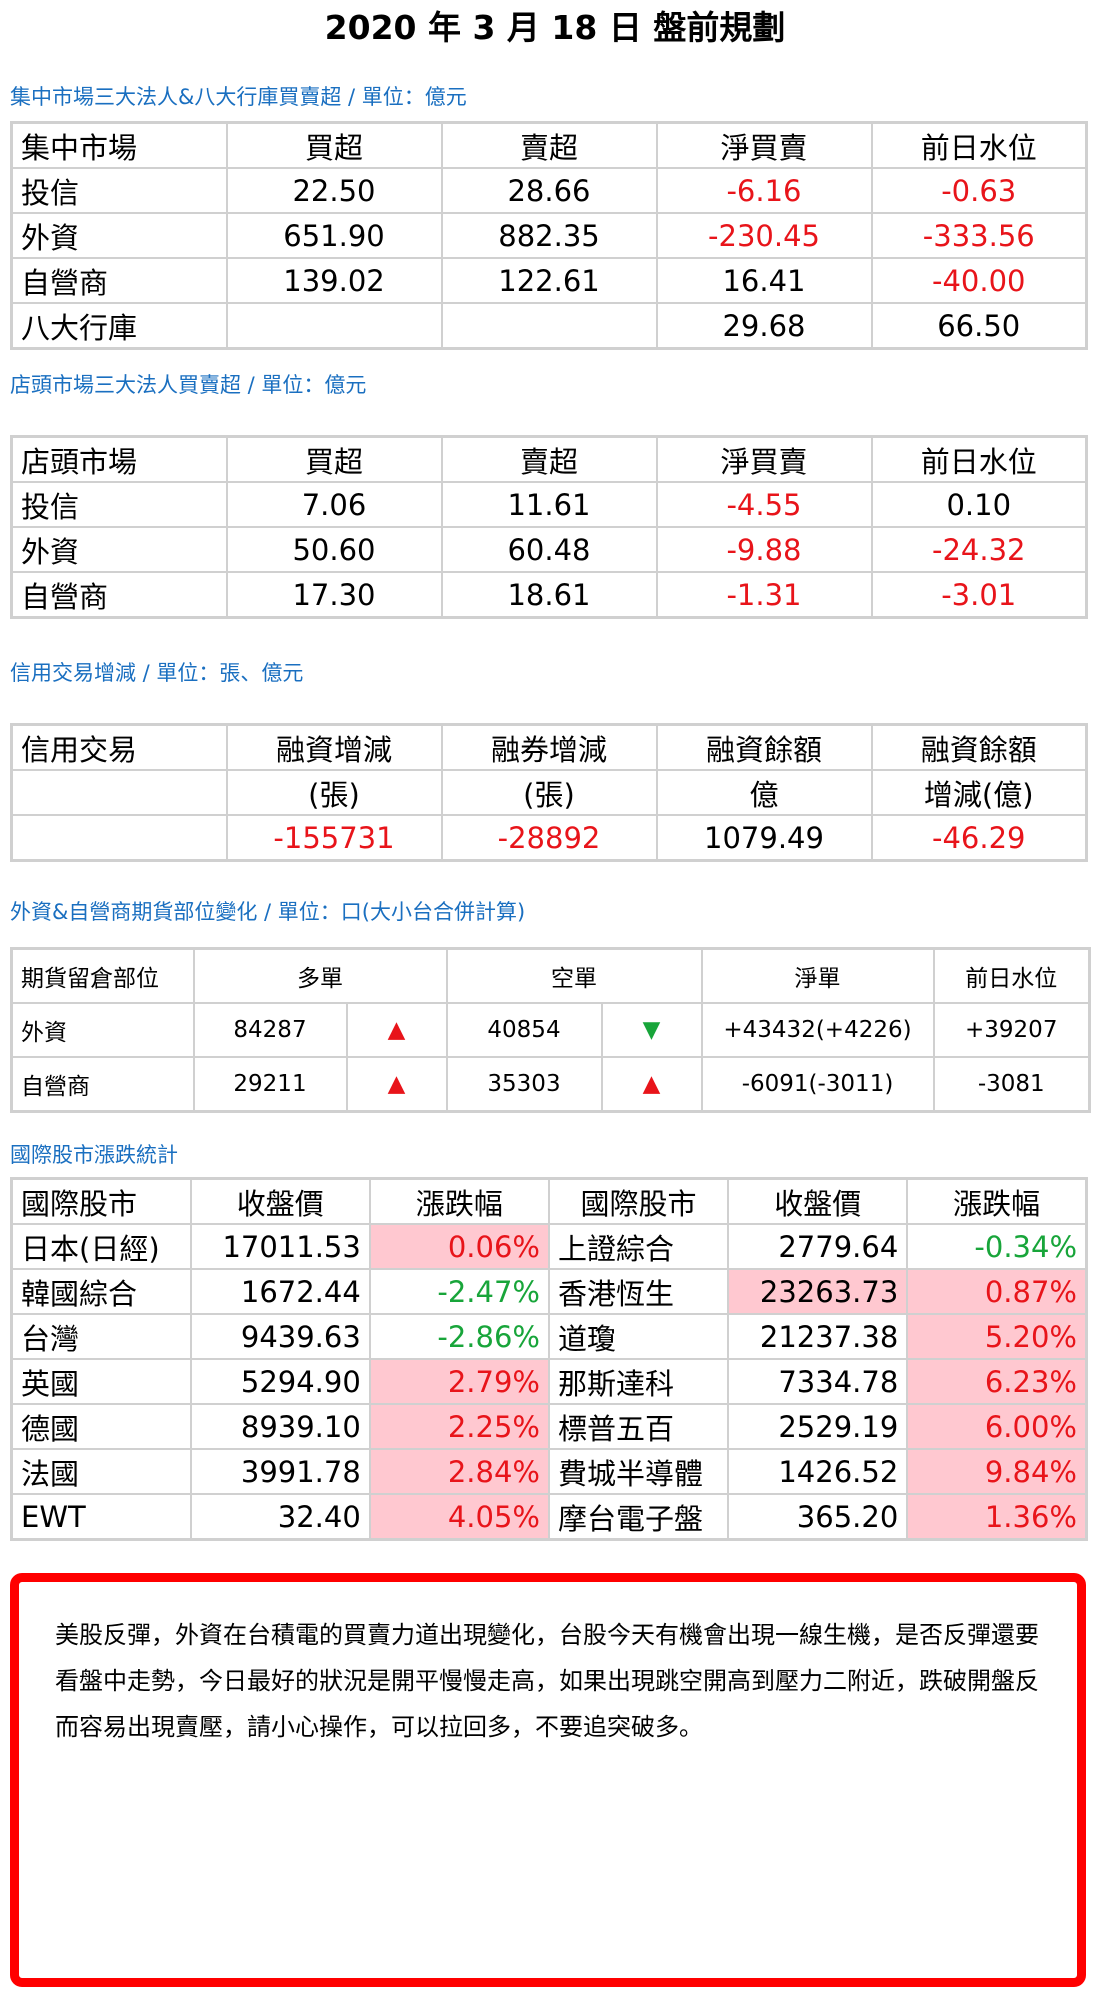 The width and height of the screenshot is (1110, 1996). What do you see at coordinates (764, 190) in the screenshot?
I see `net-cell: -6.16` at bounding box center [764, 190].